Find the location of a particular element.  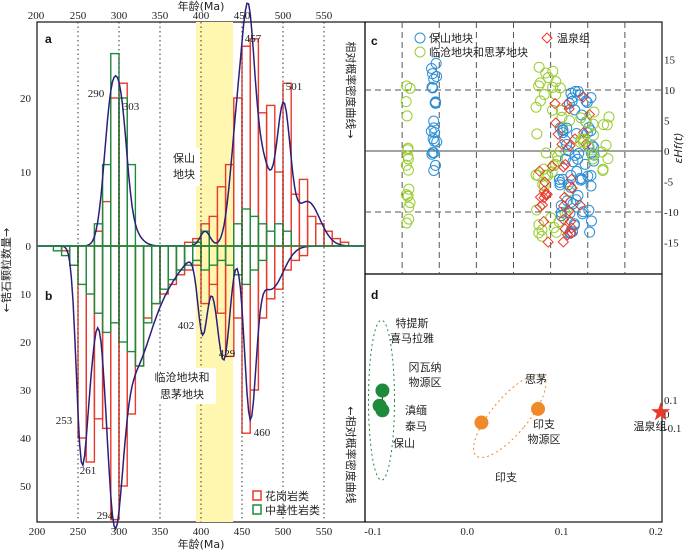

annotation-baoshan: 保山 地块 is located at coordinates (184, 167).